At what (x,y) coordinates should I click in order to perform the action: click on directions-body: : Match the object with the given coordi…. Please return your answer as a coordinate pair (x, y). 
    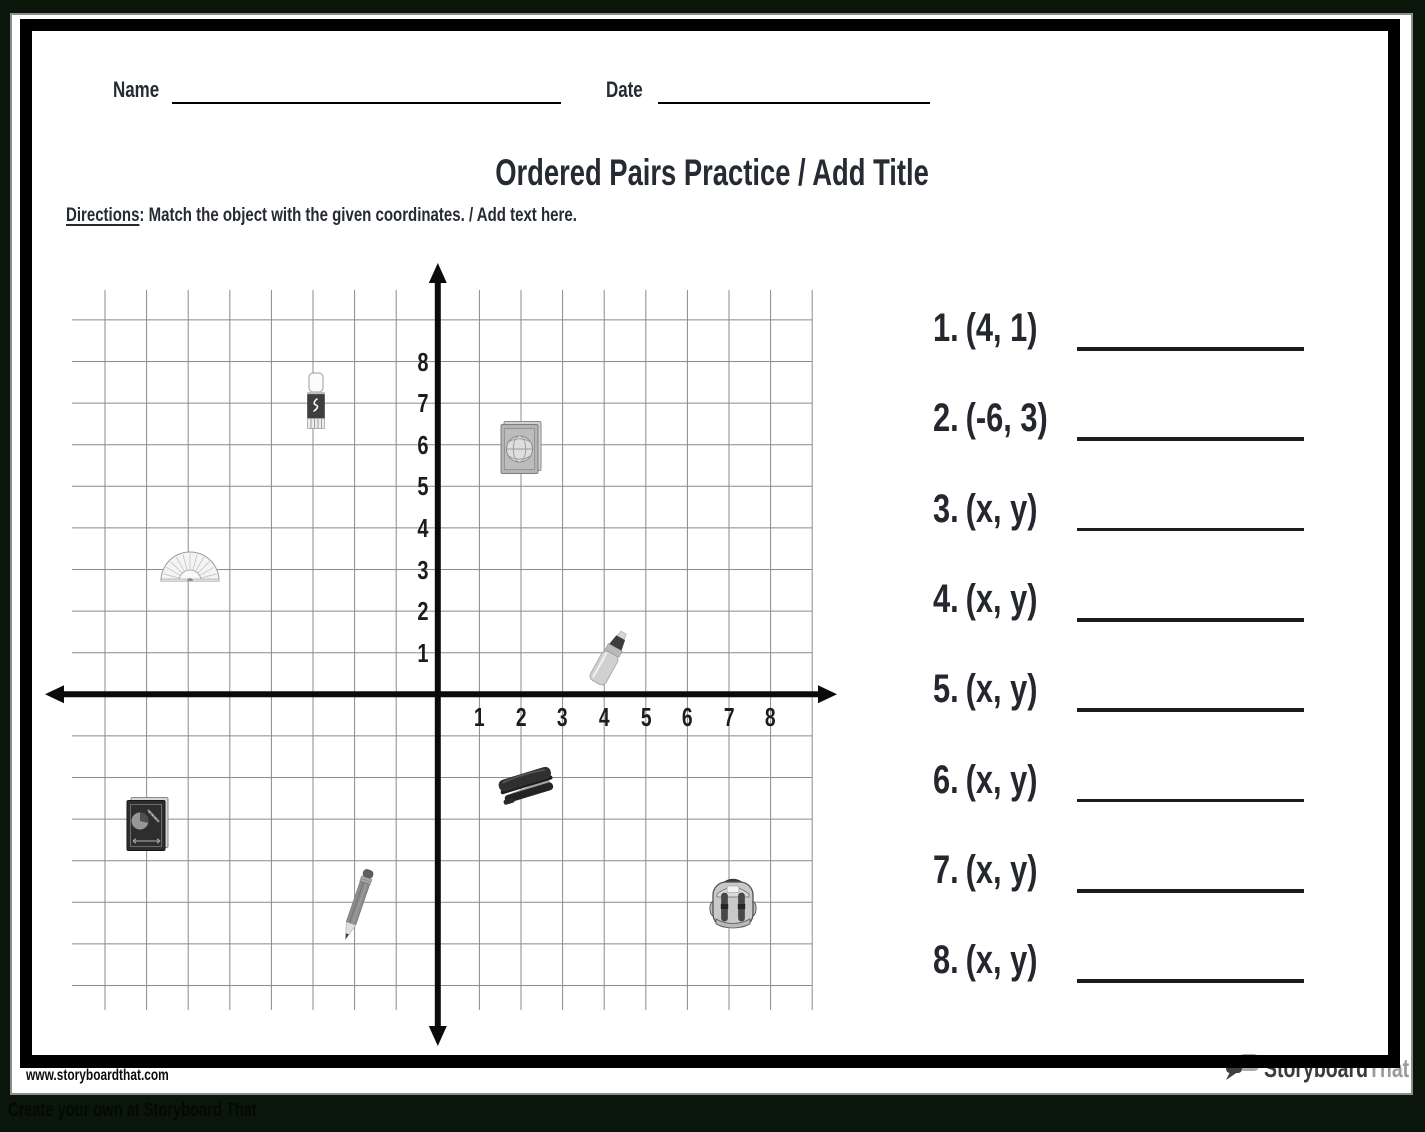
    Looking at the image, I should click on (358, 215).